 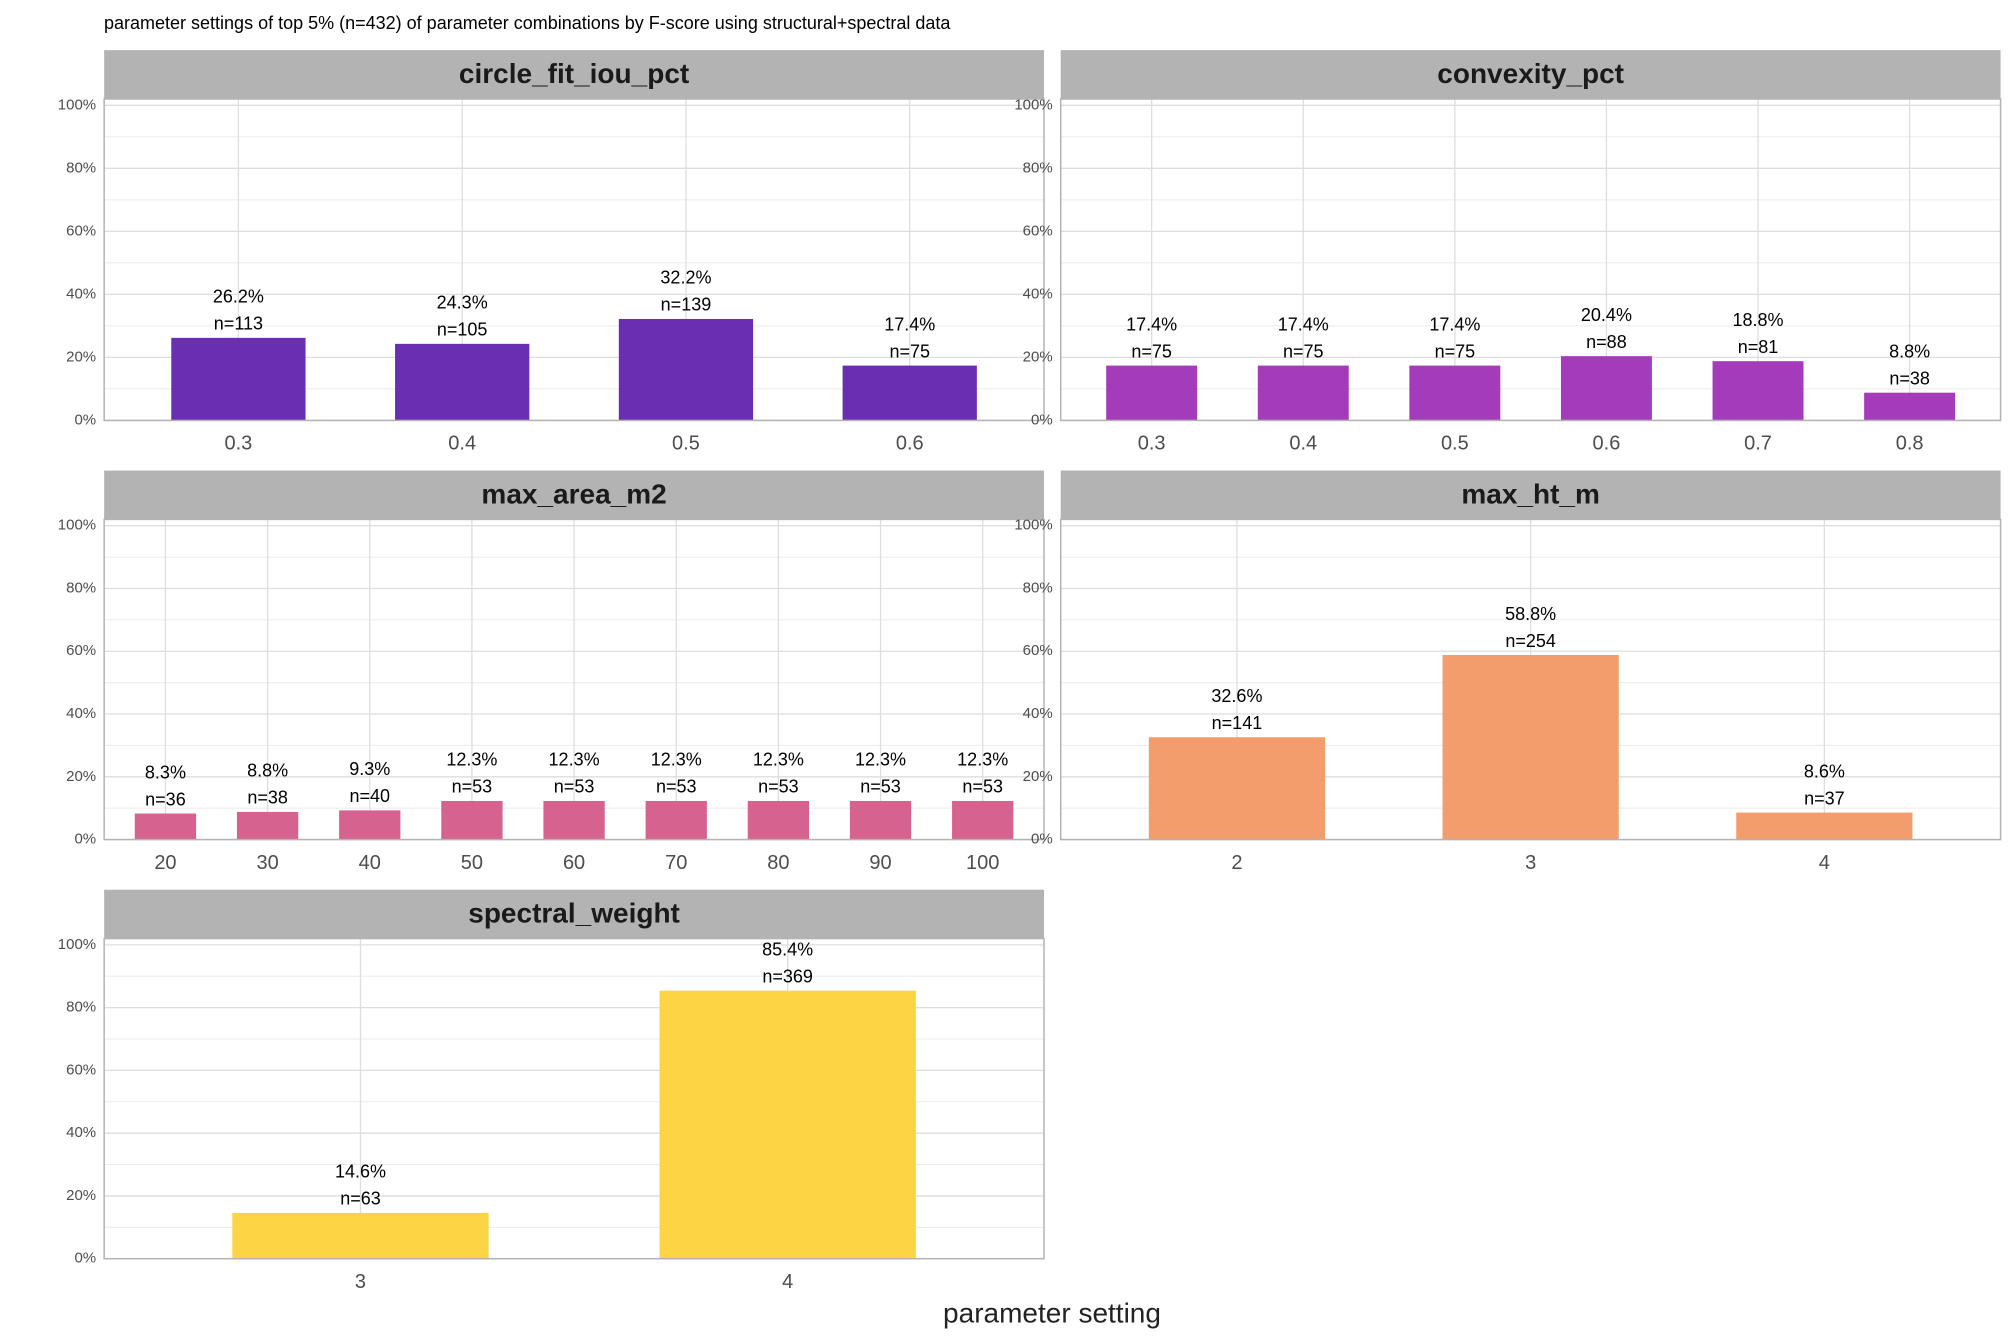 I want to click on facet-title: spectral_weight, so click(x=574, y=913).